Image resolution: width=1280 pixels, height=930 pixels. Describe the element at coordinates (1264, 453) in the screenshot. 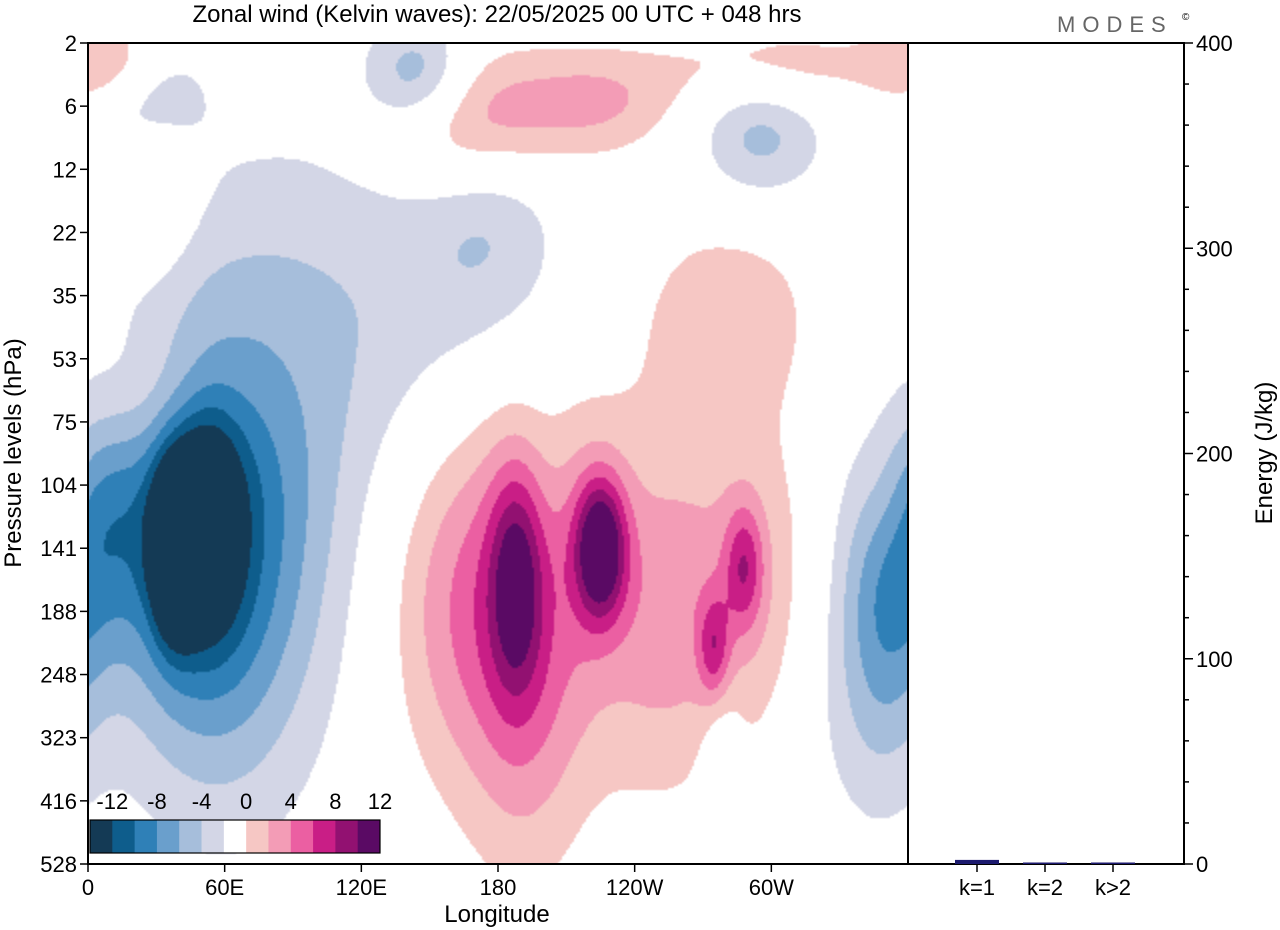

I see `energy-axis-title: Energy (J/kg)` at that location.